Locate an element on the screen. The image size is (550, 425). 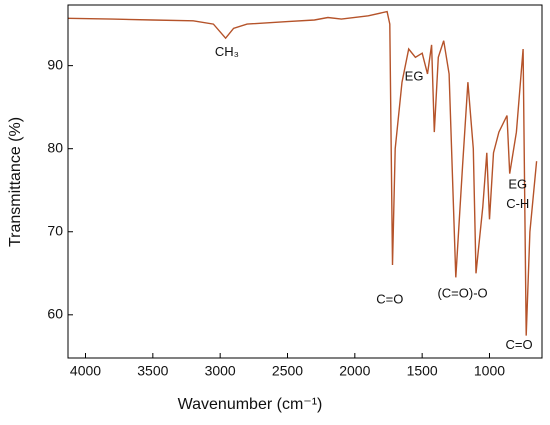
x-tick-label: 1000 is located at coordinates (489, 371).